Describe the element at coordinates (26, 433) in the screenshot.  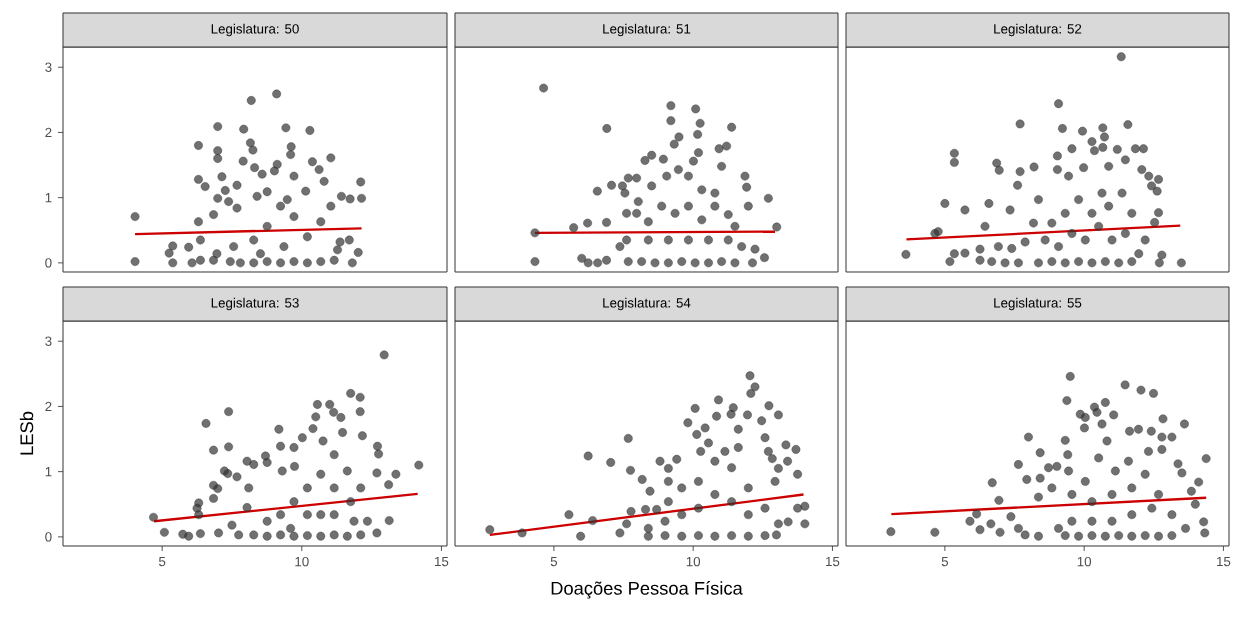
I see `y-axis-title: LESb` at that location.